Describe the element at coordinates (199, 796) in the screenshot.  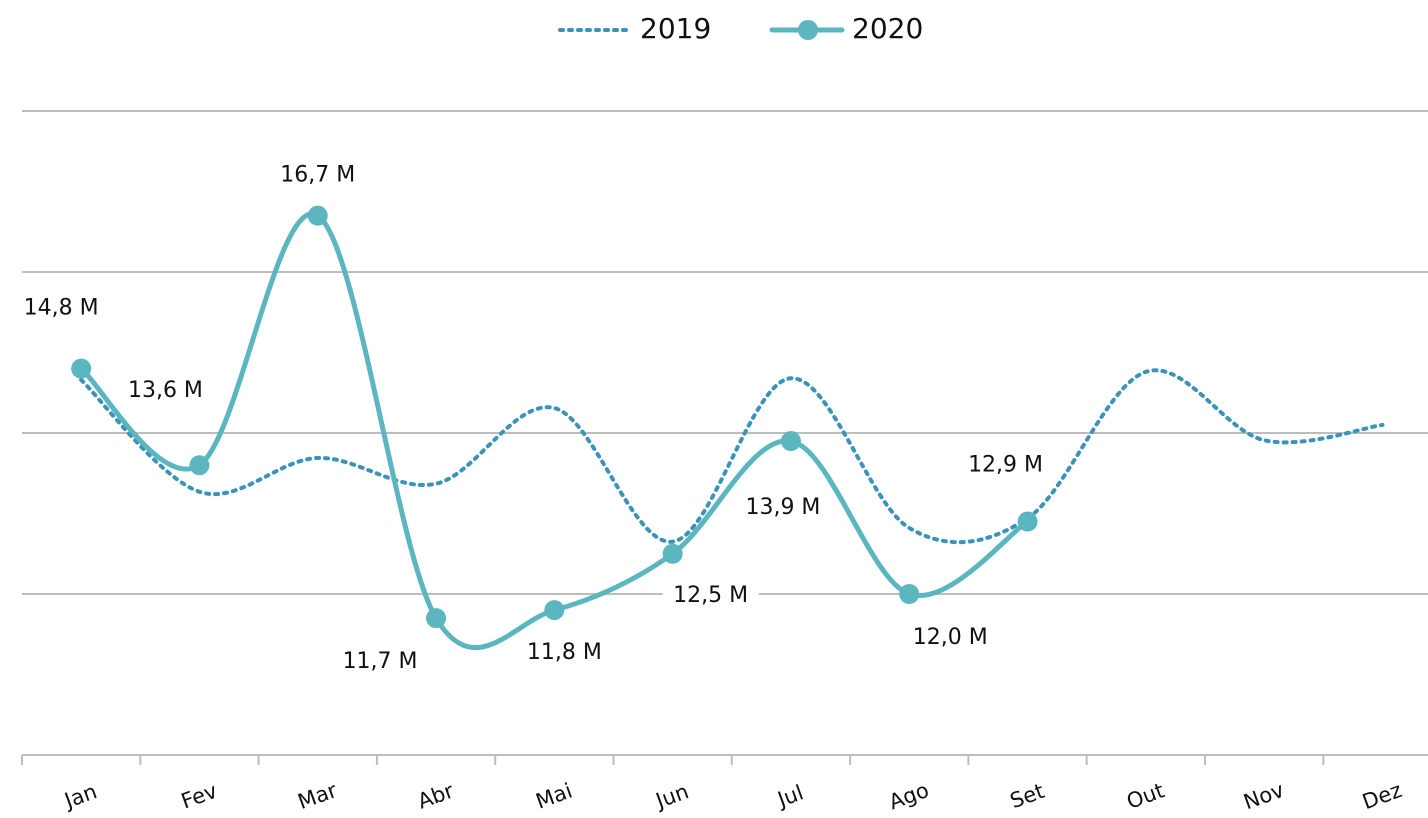
I see `x-tick-label: Fev` at that location.